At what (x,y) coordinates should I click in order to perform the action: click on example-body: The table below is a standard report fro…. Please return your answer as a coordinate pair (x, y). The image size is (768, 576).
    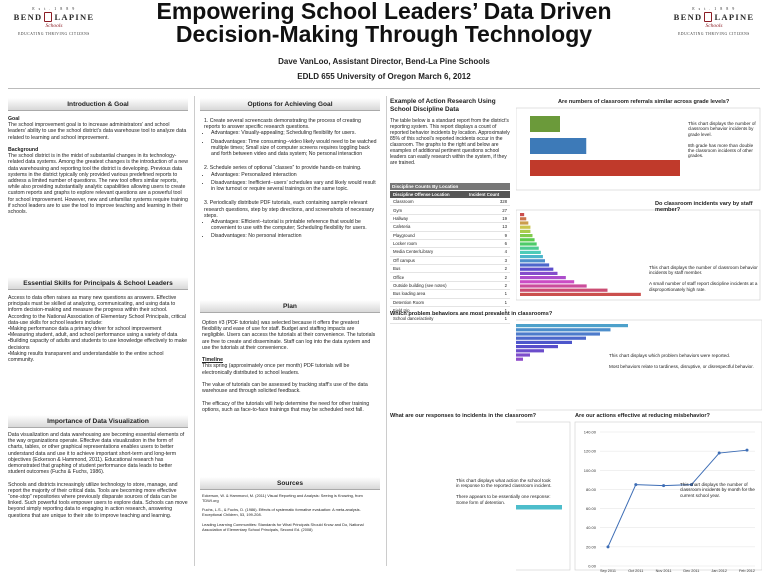
    Looking at the image, I should click on (450, 142).